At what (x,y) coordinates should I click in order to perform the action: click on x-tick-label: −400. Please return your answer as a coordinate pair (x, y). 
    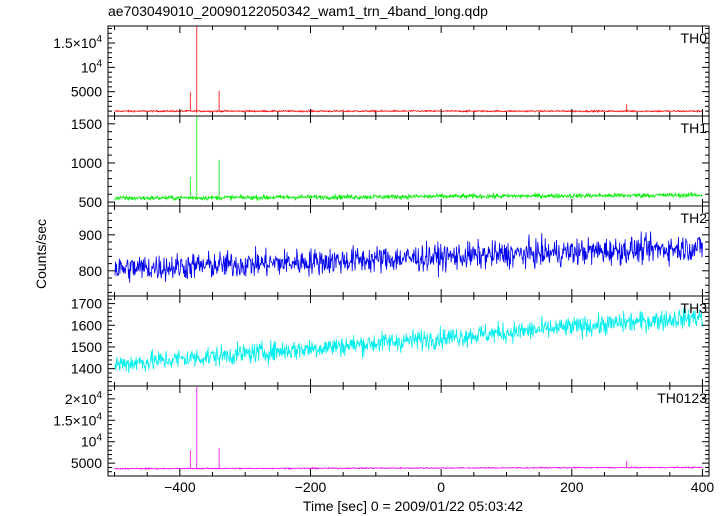
    Looking at the image, I should click on (180, 487).